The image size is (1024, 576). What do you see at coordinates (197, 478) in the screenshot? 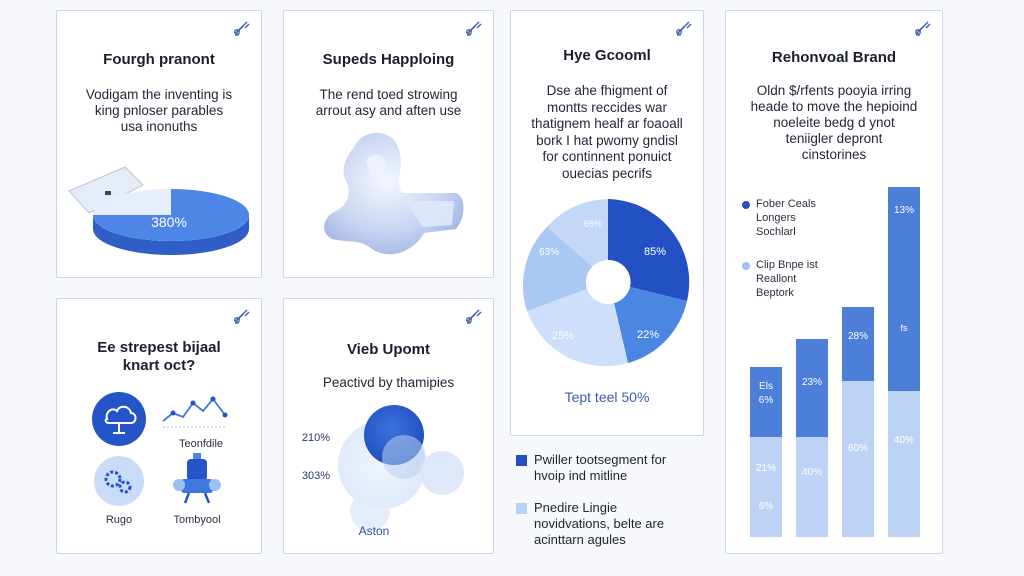
I see `robot-tool-icon` at bounding box center [197, 478].